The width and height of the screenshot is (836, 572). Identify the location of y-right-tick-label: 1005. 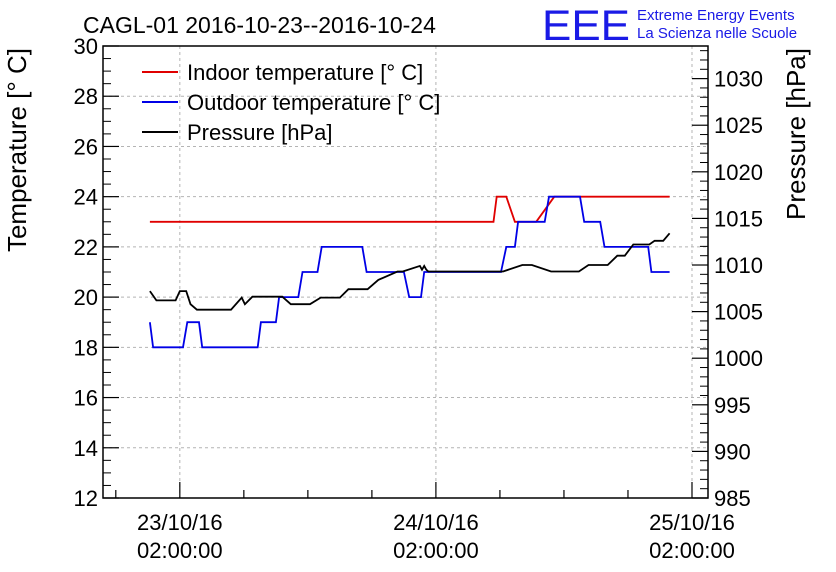
(738, 312).